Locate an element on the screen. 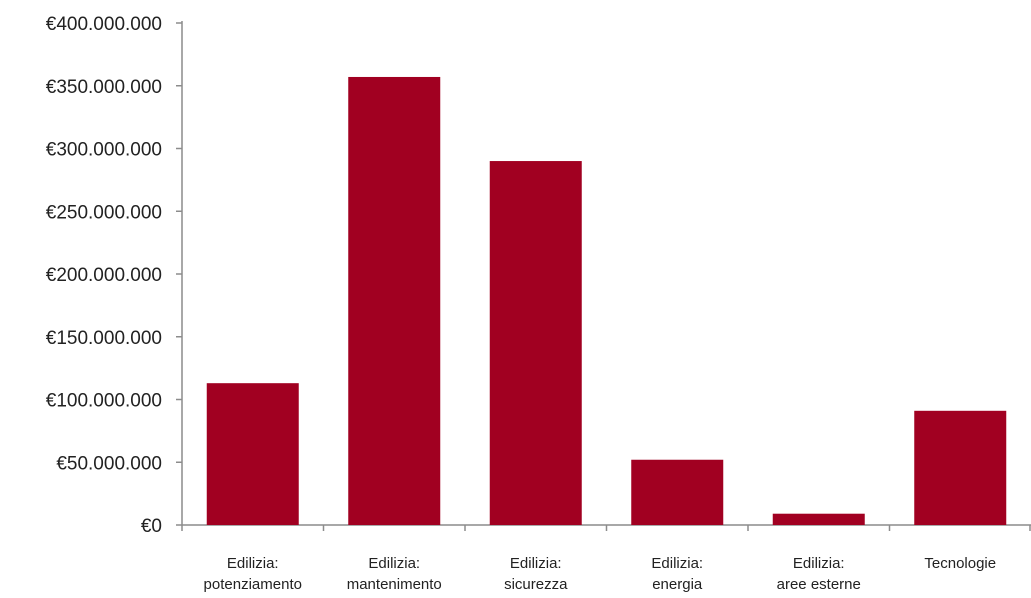  y-tick-label: €100.000.000 is located at coordinates (104, 401).